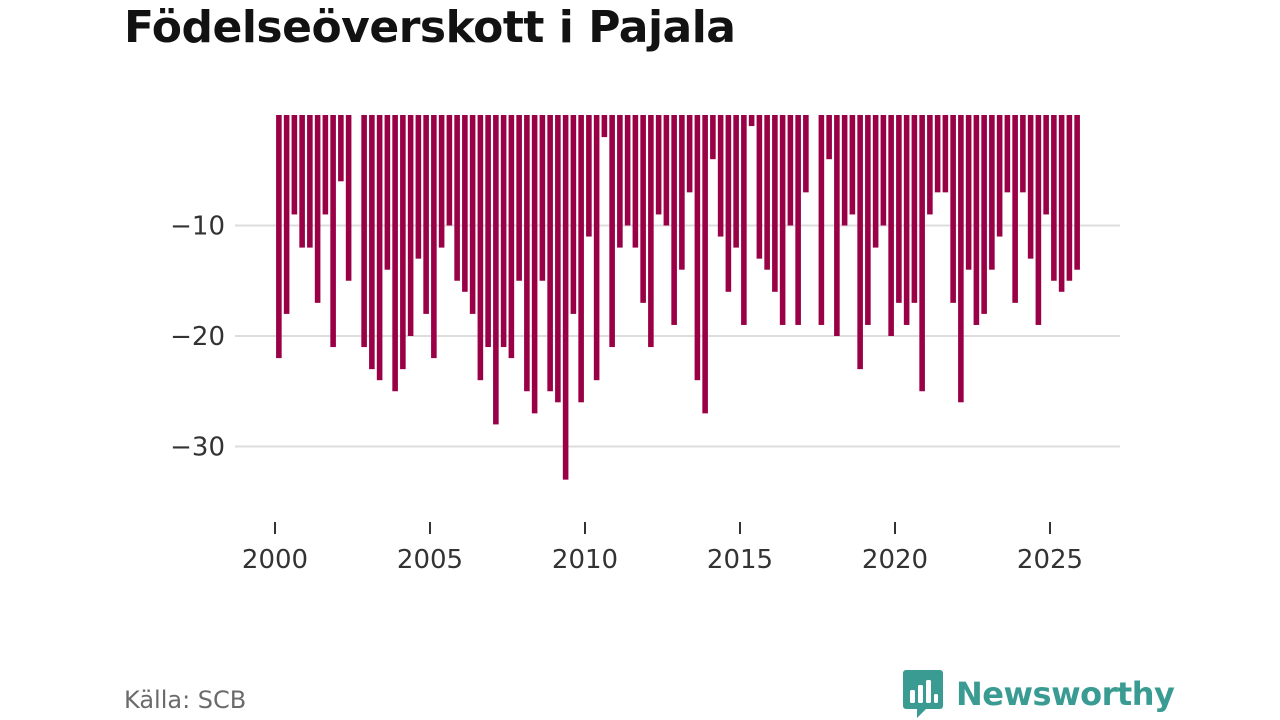 The height and width of the screenshot is (720, 1280). Describe the element at coordinates (275, 560) in the screenshot. I see `x-tick-label: 2000` at that location.